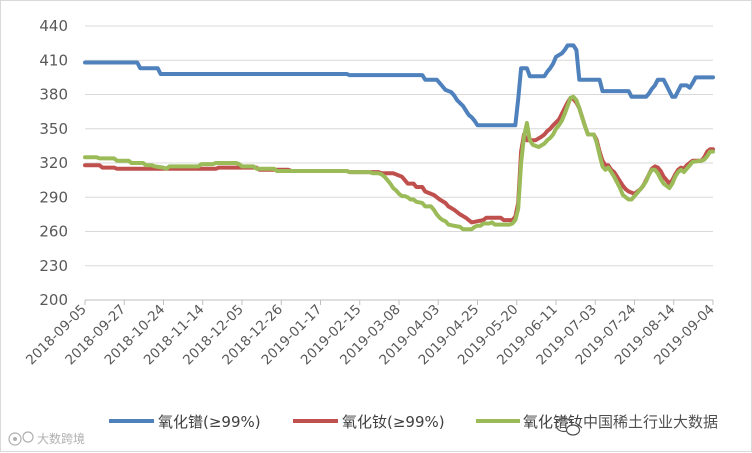  I want to click on y-tick-label: 230, so click(53, 266).